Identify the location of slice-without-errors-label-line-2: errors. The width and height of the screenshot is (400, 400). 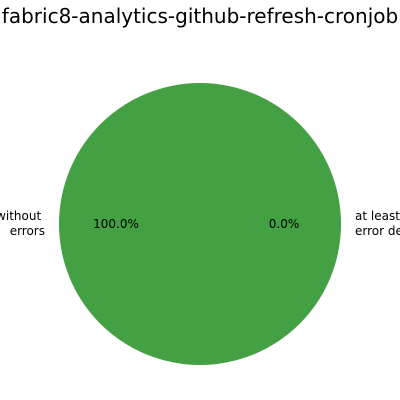
(27, 231).